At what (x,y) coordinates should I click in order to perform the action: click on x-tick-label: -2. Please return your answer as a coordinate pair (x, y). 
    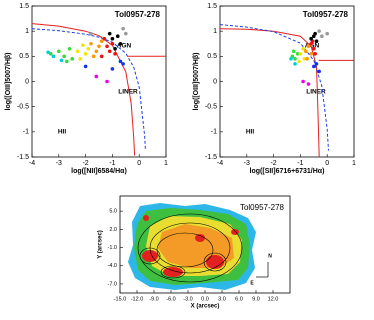
    Looking at the image, I should click on (85, 163).